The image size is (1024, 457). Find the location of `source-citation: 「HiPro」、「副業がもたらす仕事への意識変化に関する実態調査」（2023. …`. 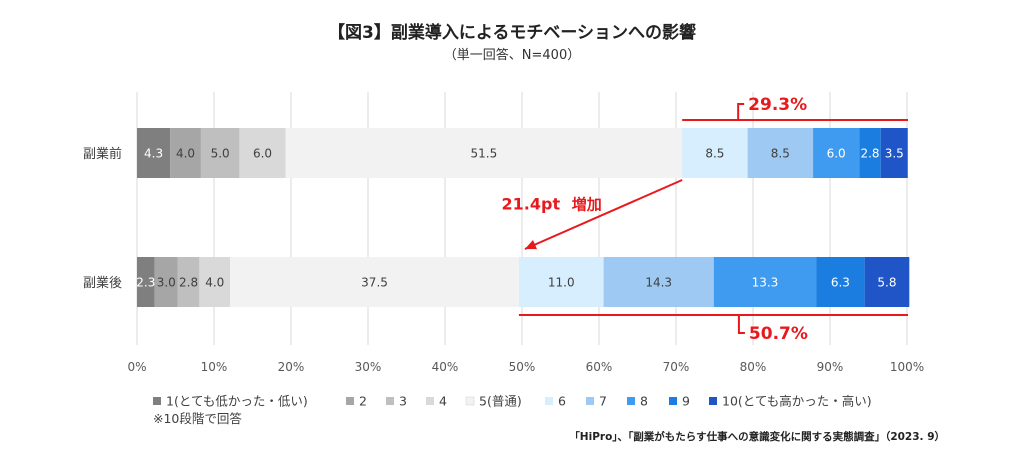

source-citation: 「HiPro」、「副業がもたらす仕事への意識変化に関する実態調査」（2023. … is located at coordinates (757, 436).